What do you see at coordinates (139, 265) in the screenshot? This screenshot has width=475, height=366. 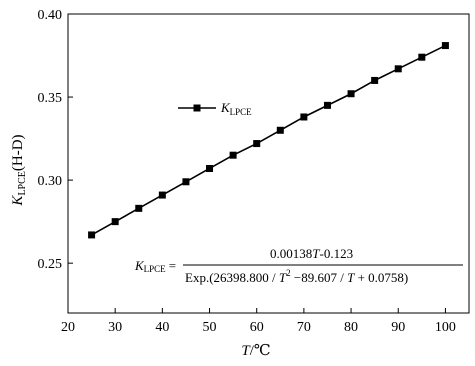 I see `formula-lhs-k: K` at bounding box center [139, 265].